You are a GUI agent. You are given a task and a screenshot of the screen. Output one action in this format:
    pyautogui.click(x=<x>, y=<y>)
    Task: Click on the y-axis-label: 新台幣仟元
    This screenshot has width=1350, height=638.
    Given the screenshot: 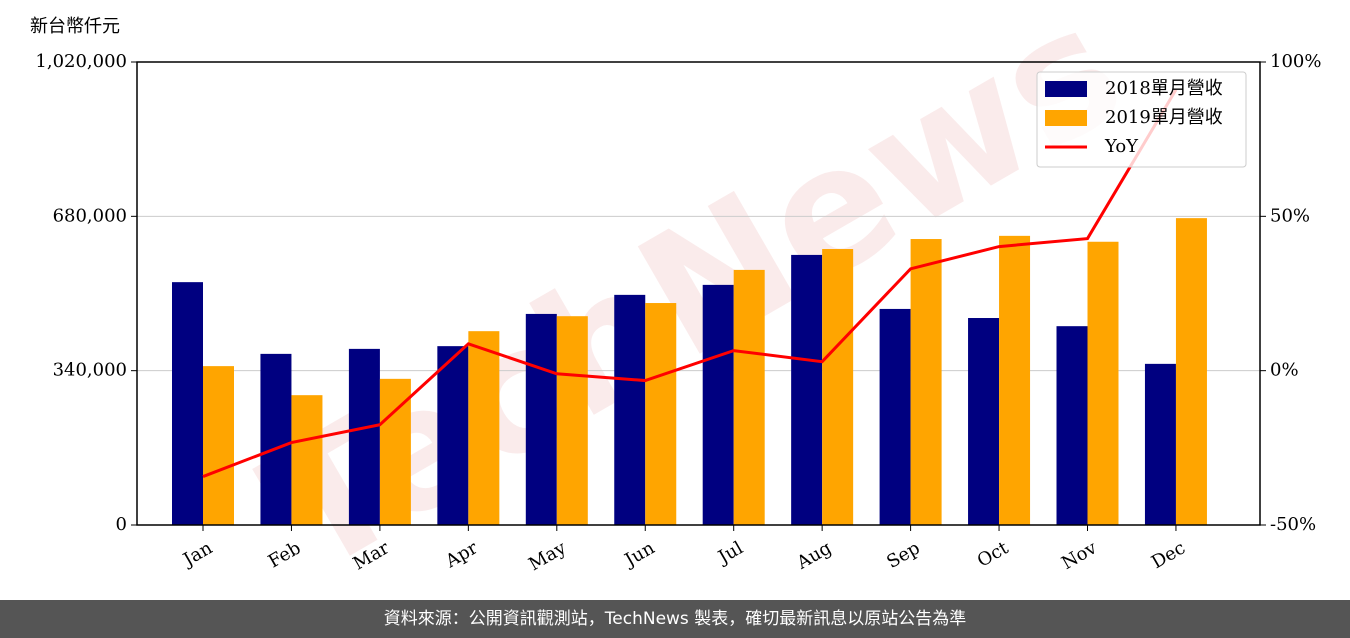 What is the action you would take?
    pyautogui.click(x=75, y=26)
    